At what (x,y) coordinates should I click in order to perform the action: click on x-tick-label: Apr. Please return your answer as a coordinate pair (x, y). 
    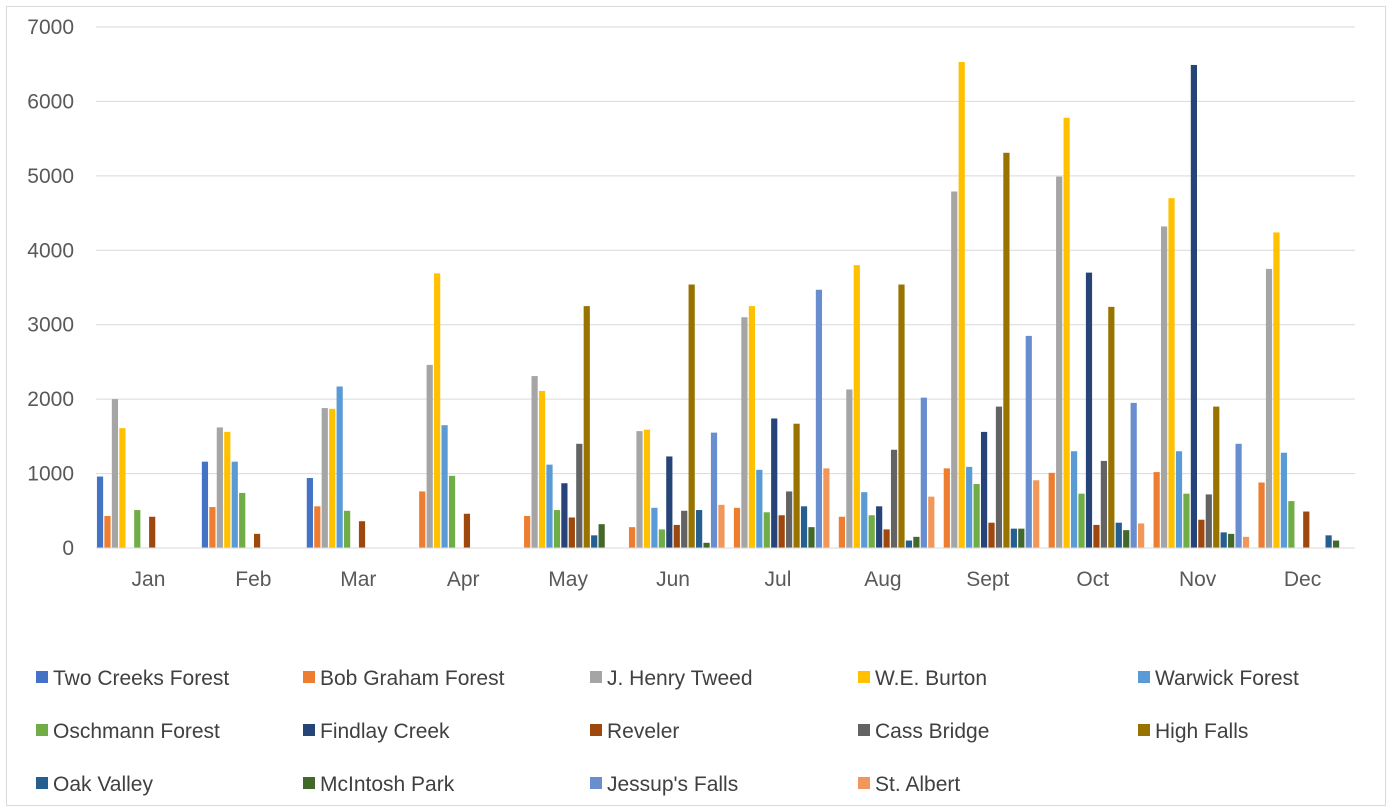
    Looking at the image, I should click on (463, 579).